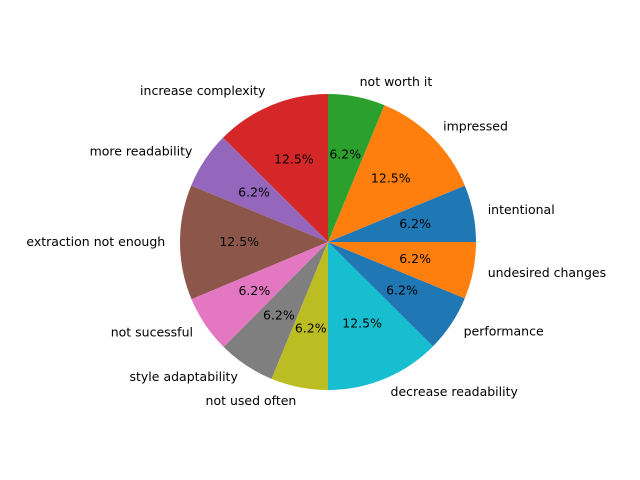 This screenshot has height=480, width=640. What do you see at coordinates (251, 400) in the screenshot?
I see `pie-category-label: not used often` at bounding box center [251, 400].